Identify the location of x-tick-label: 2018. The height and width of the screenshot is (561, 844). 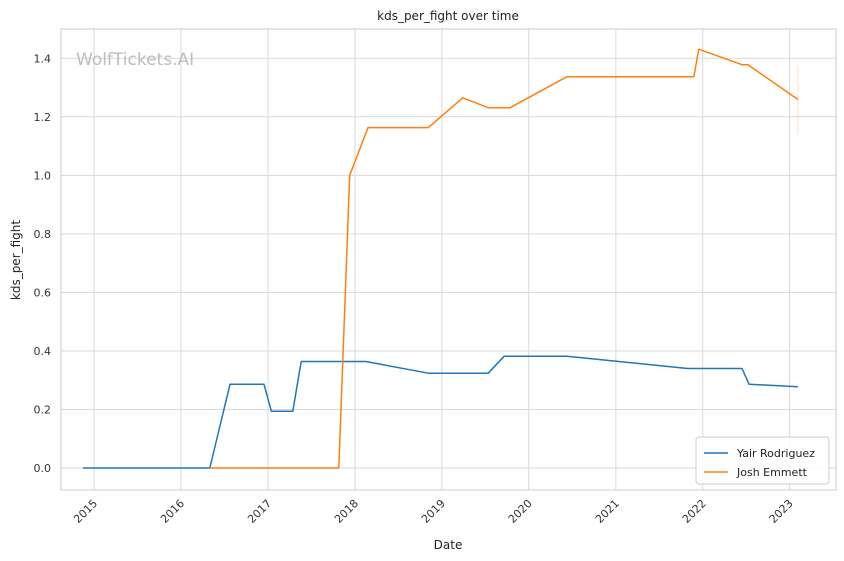
(346, 511).